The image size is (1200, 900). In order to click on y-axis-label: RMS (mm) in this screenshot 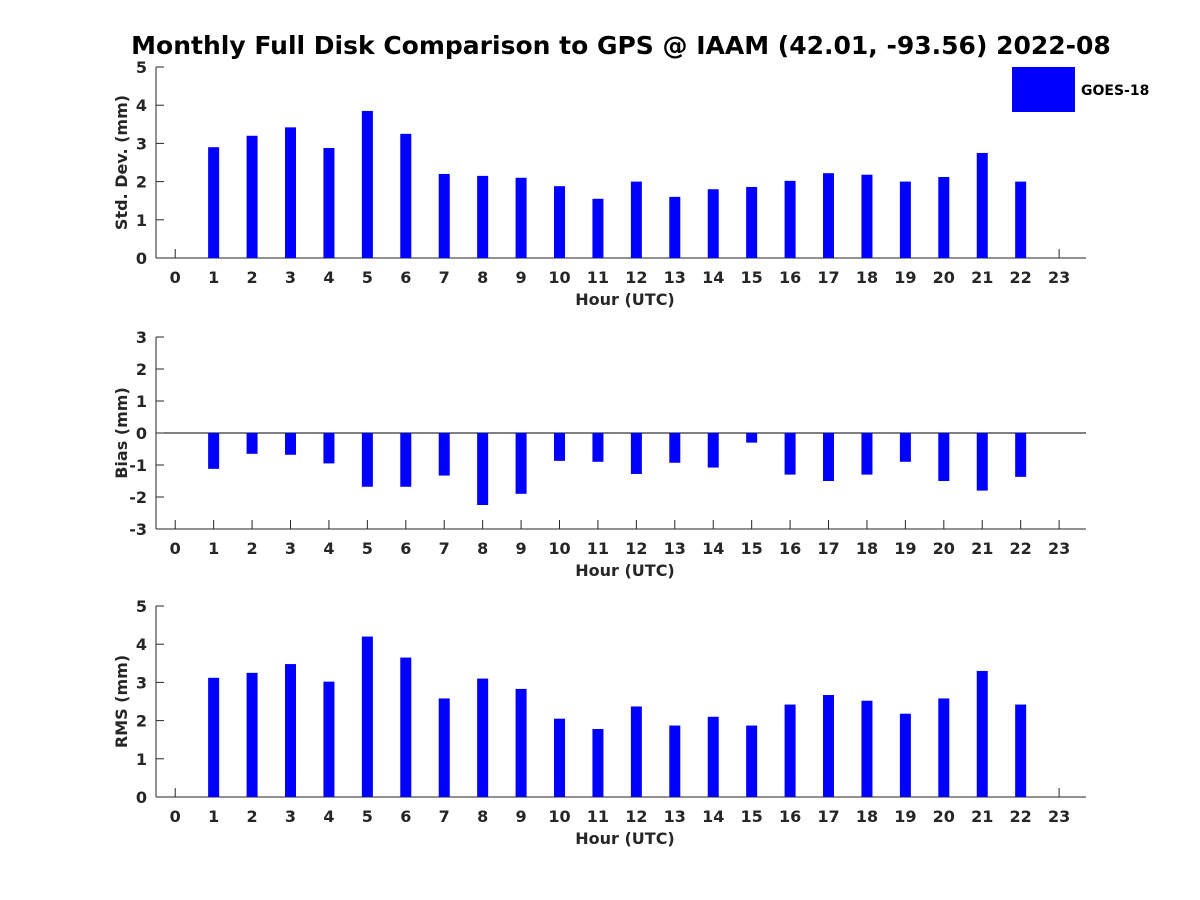, I will do `click(121, 701)`.